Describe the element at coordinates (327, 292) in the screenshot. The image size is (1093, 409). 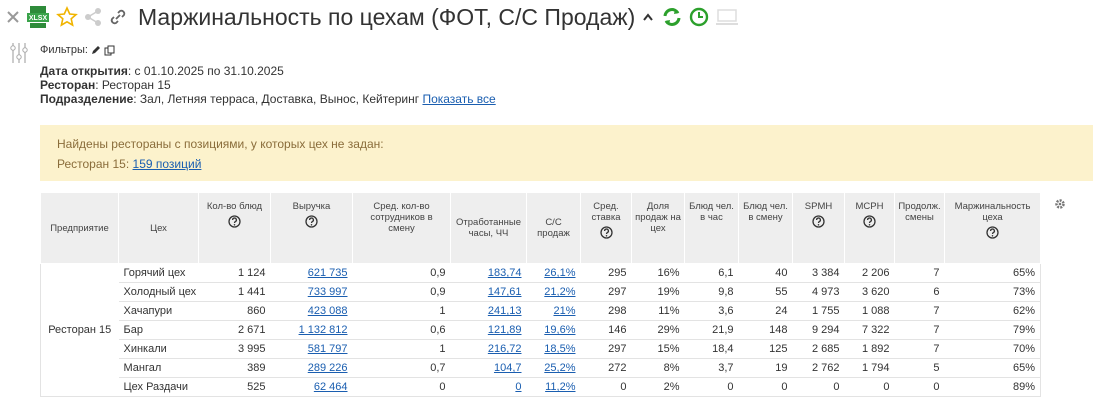
I see `cell-link: 733 997` at that location.